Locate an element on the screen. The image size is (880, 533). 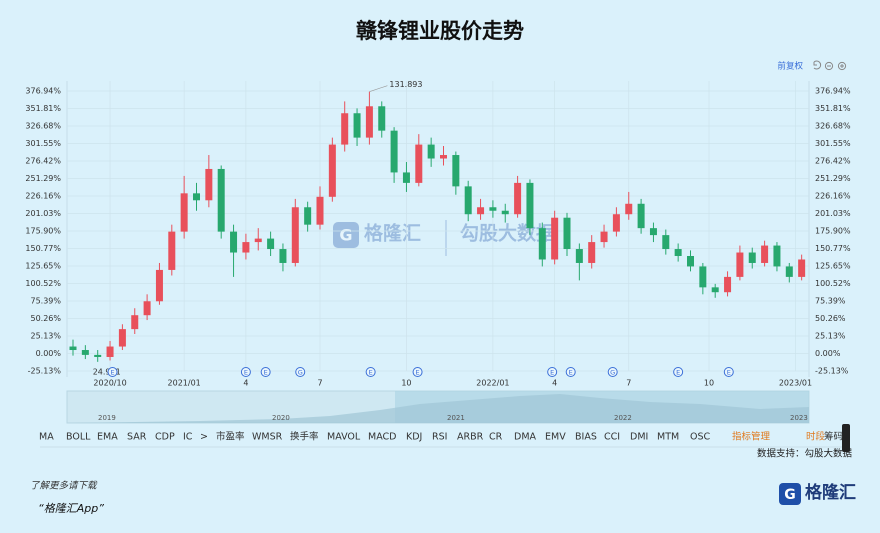
zoom-in-cross is located at coordinates (842, 66).